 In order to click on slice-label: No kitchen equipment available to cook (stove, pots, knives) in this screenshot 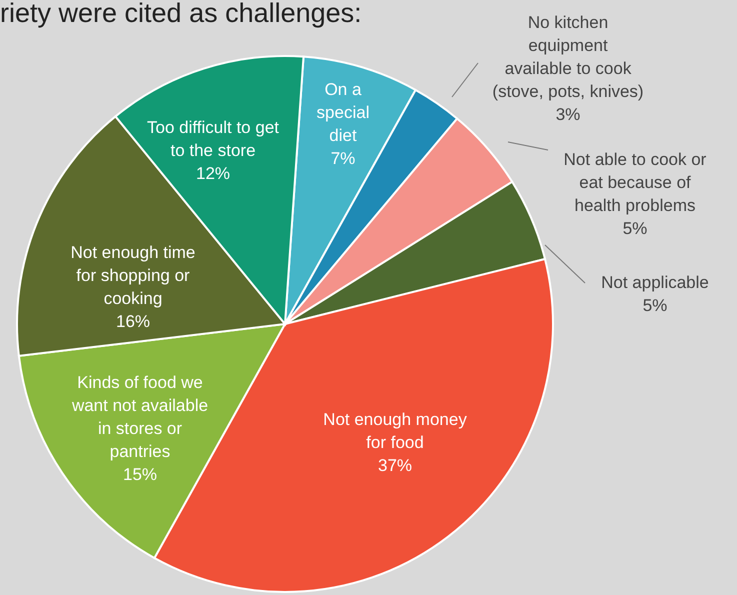, I will do `click(568, 57)`.